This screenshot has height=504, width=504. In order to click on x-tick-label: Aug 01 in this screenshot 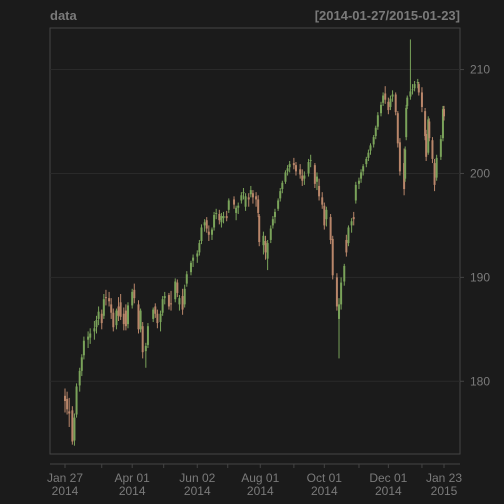, I will do `click(260, 478)`.